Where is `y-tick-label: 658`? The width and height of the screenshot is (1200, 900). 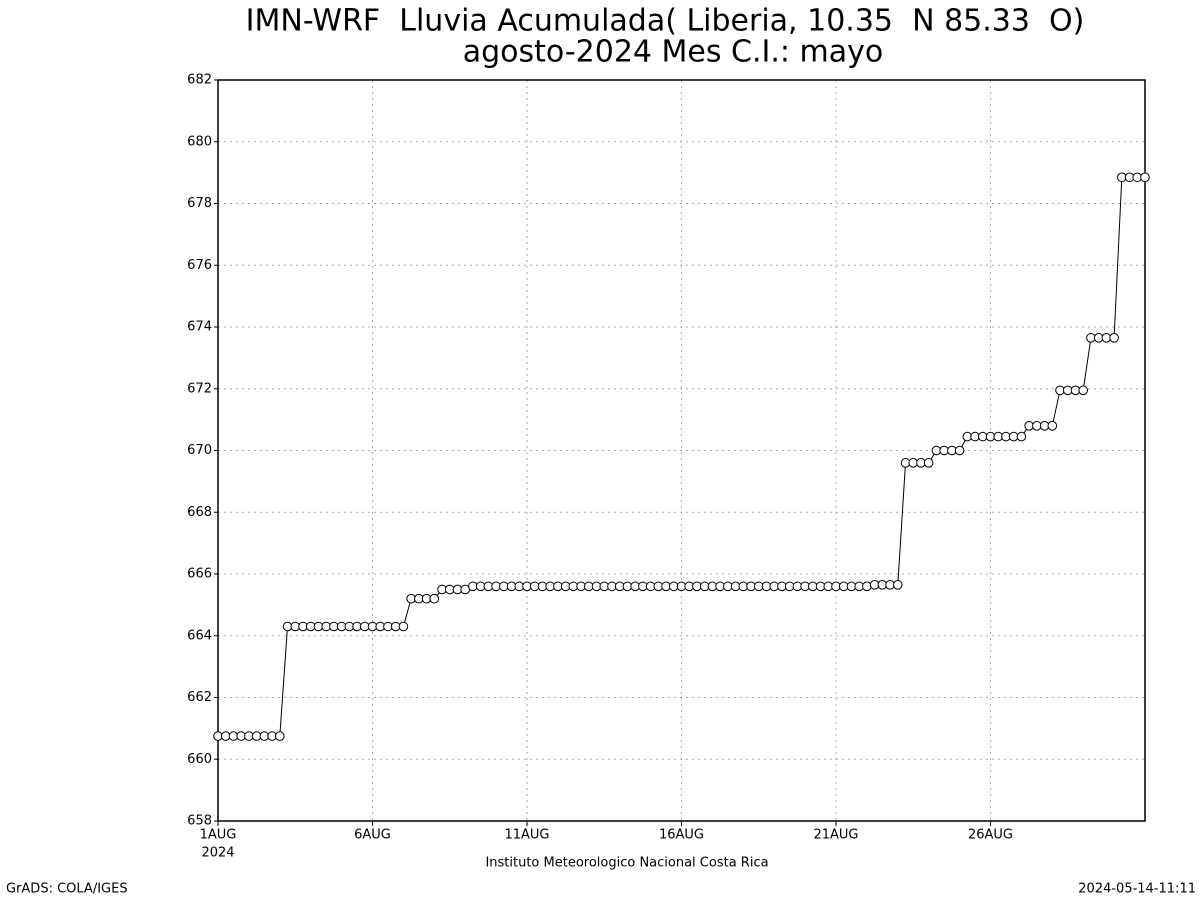 y-tick-label: 658 is located at coordinates (199, 821).